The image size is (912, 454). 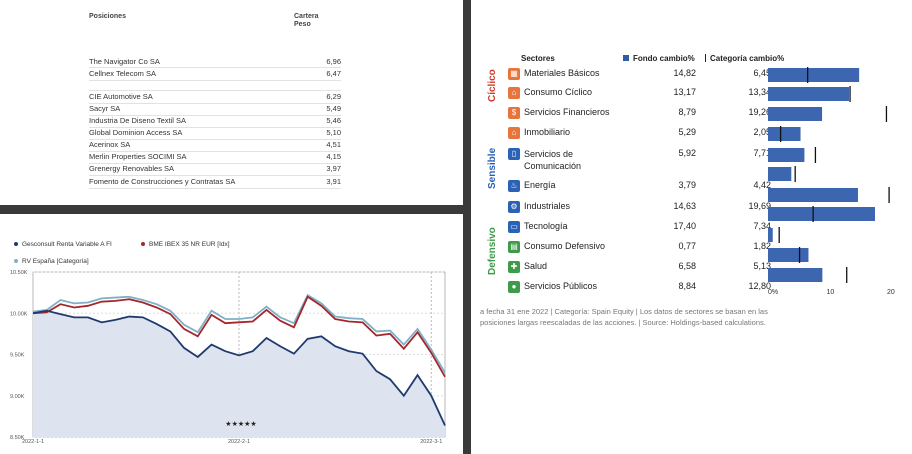 What do you see at coordinates (302, 24) in the screenshot?
I see `weight-header-line2: Peso` at bounding box center [302, 24].